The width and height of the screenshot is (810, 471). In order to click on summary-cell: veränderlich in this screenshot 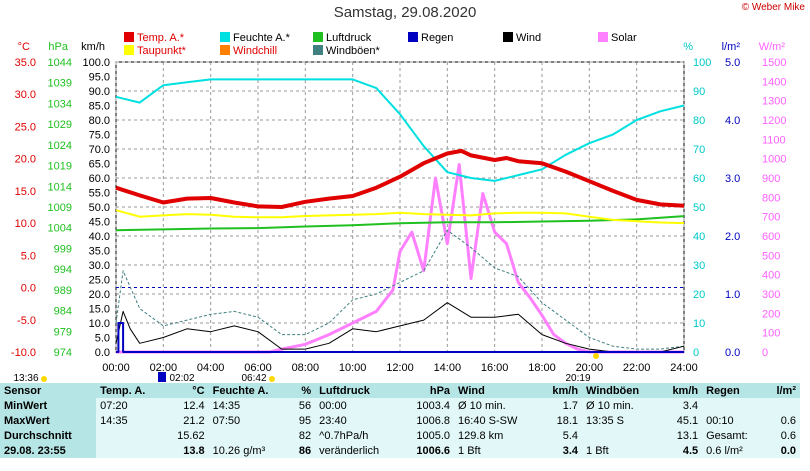, I will do `click(358, 450)`.